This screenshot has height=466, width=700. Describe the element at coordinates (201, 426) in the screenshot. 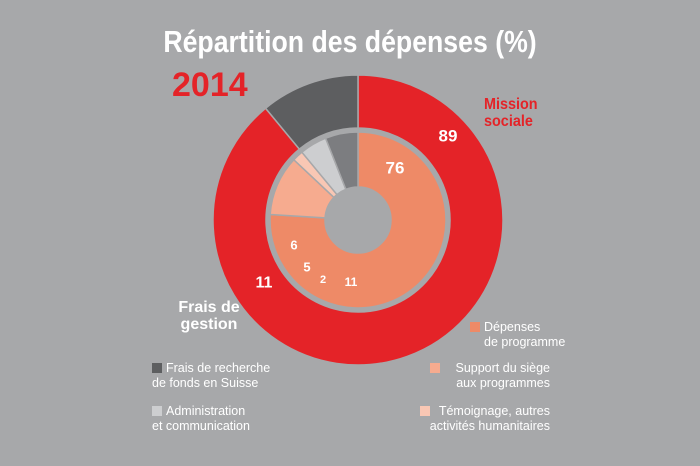

I see `legend-text-line-2: et communication` at that location.